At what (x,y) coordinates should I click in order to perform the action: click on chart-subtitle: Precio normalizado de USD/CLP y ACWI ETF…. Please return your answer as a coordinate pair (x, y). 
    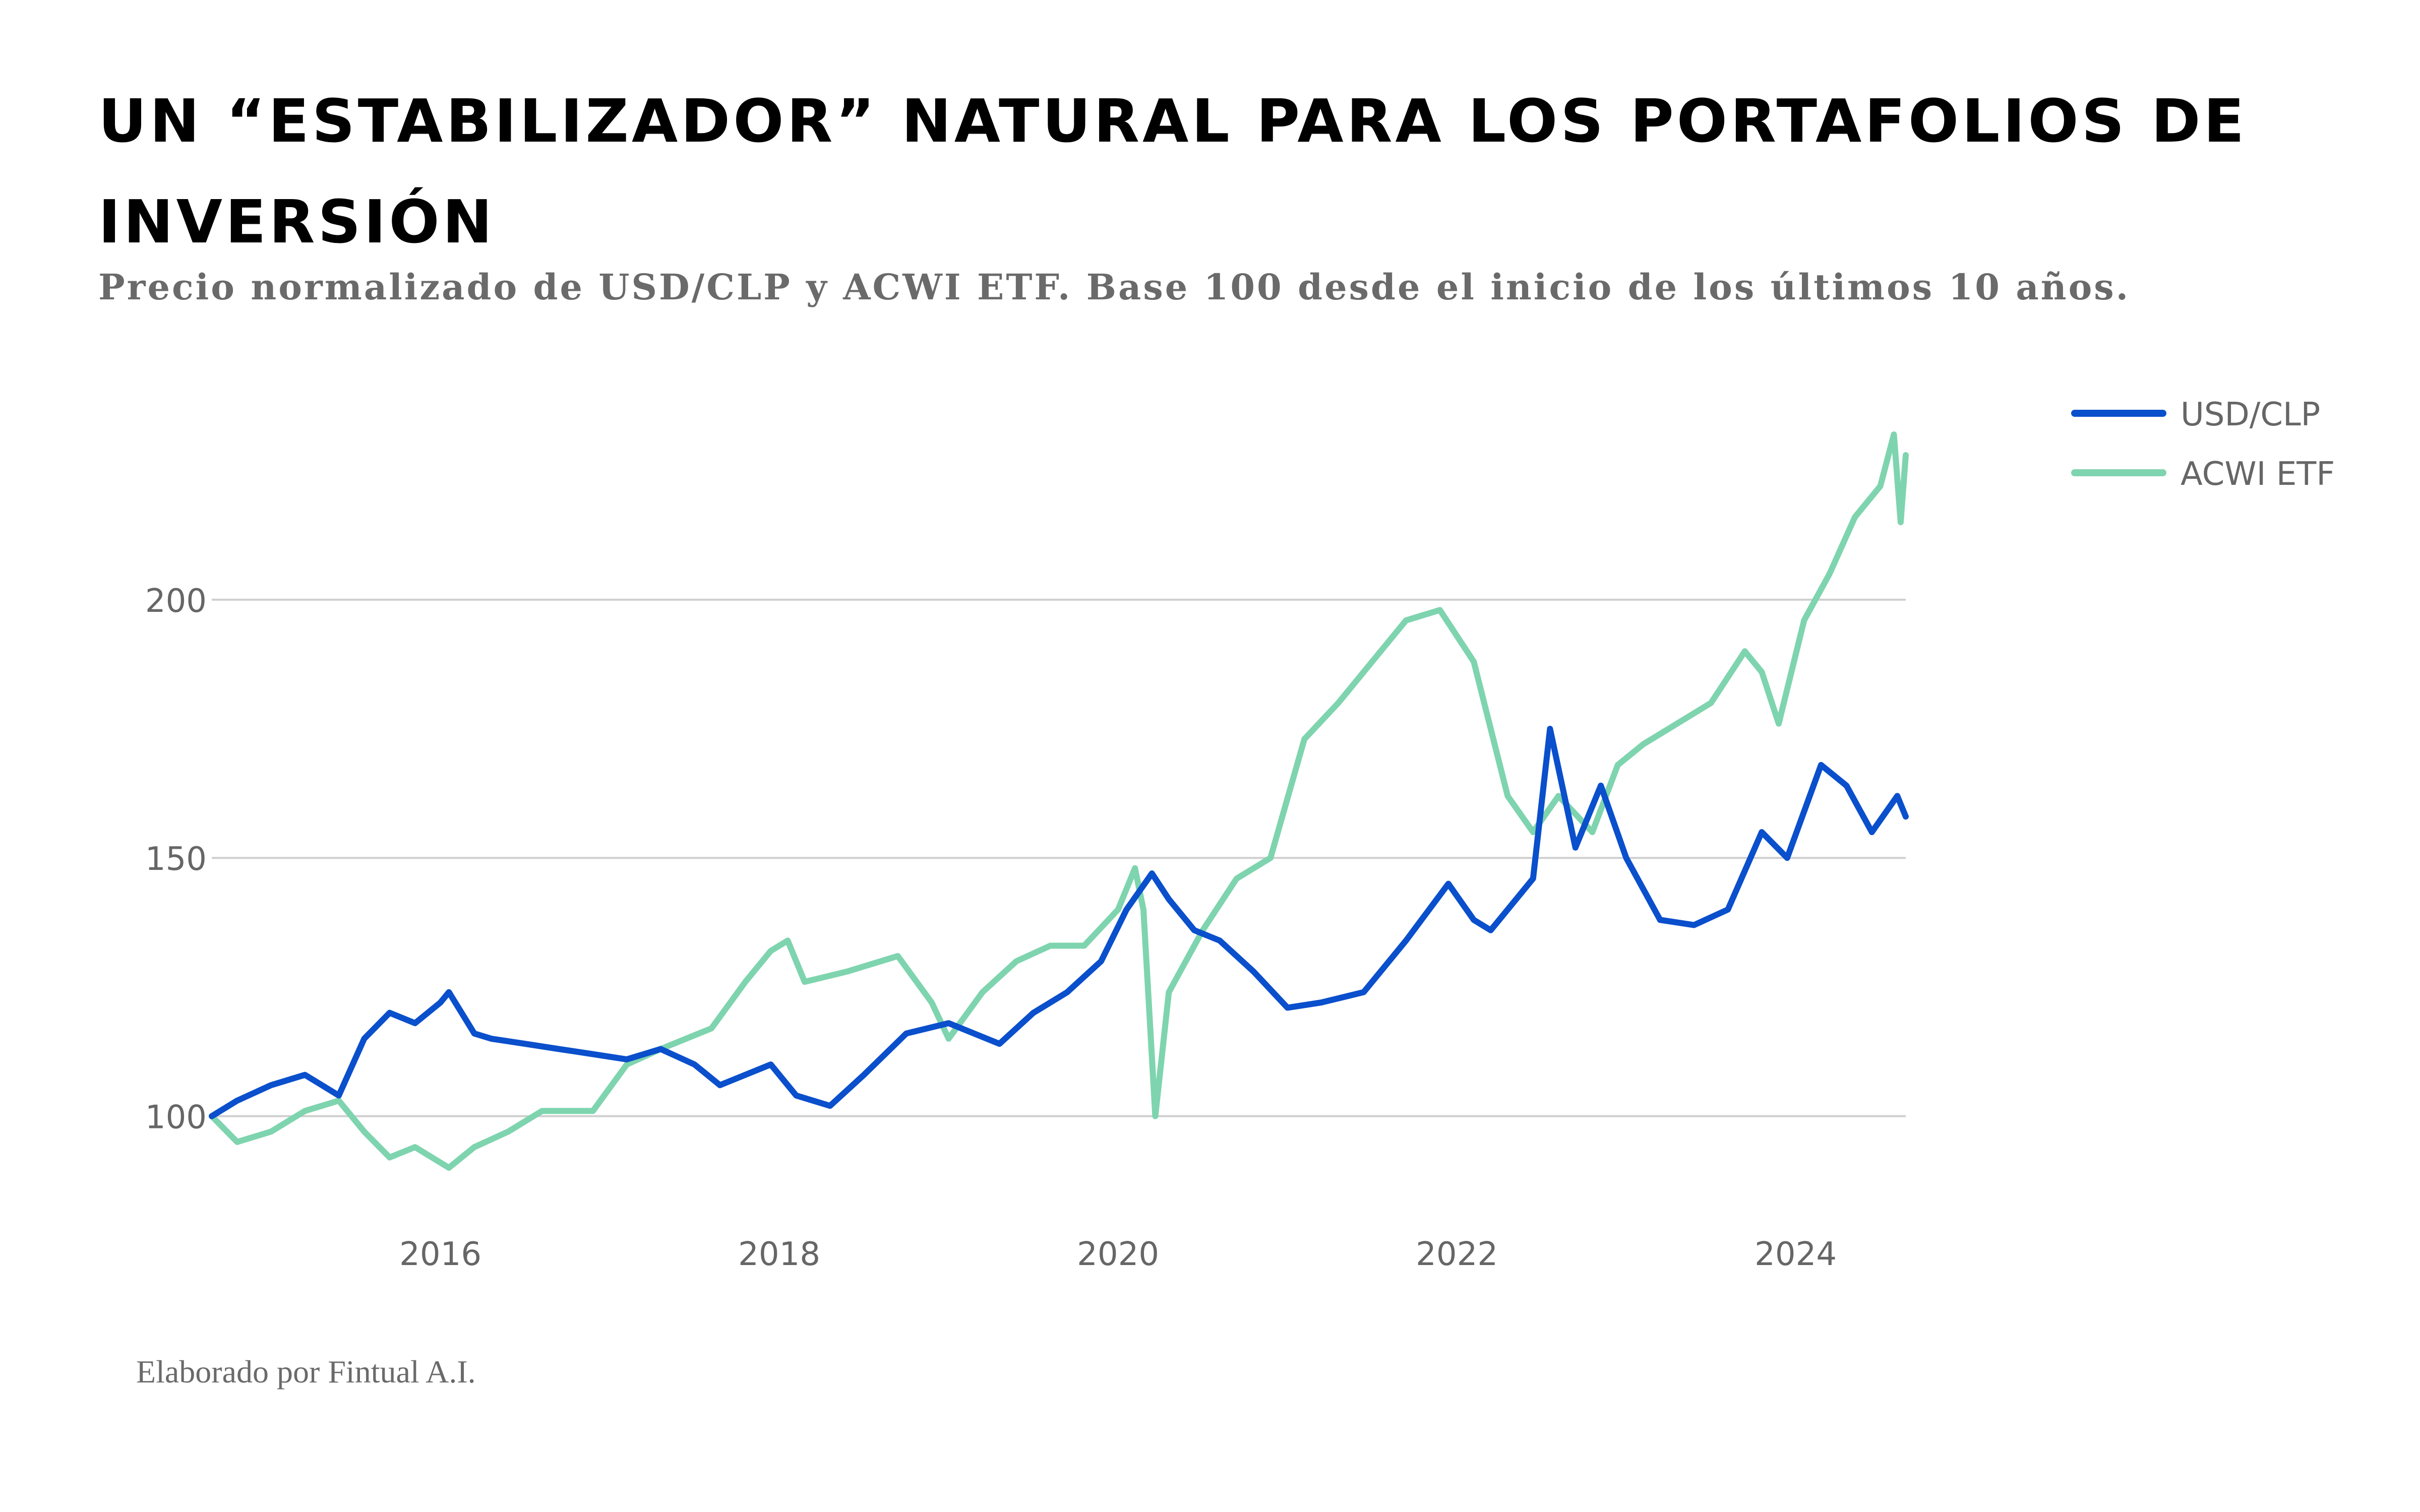
    Looking at the image, I should click on (1114, 287).